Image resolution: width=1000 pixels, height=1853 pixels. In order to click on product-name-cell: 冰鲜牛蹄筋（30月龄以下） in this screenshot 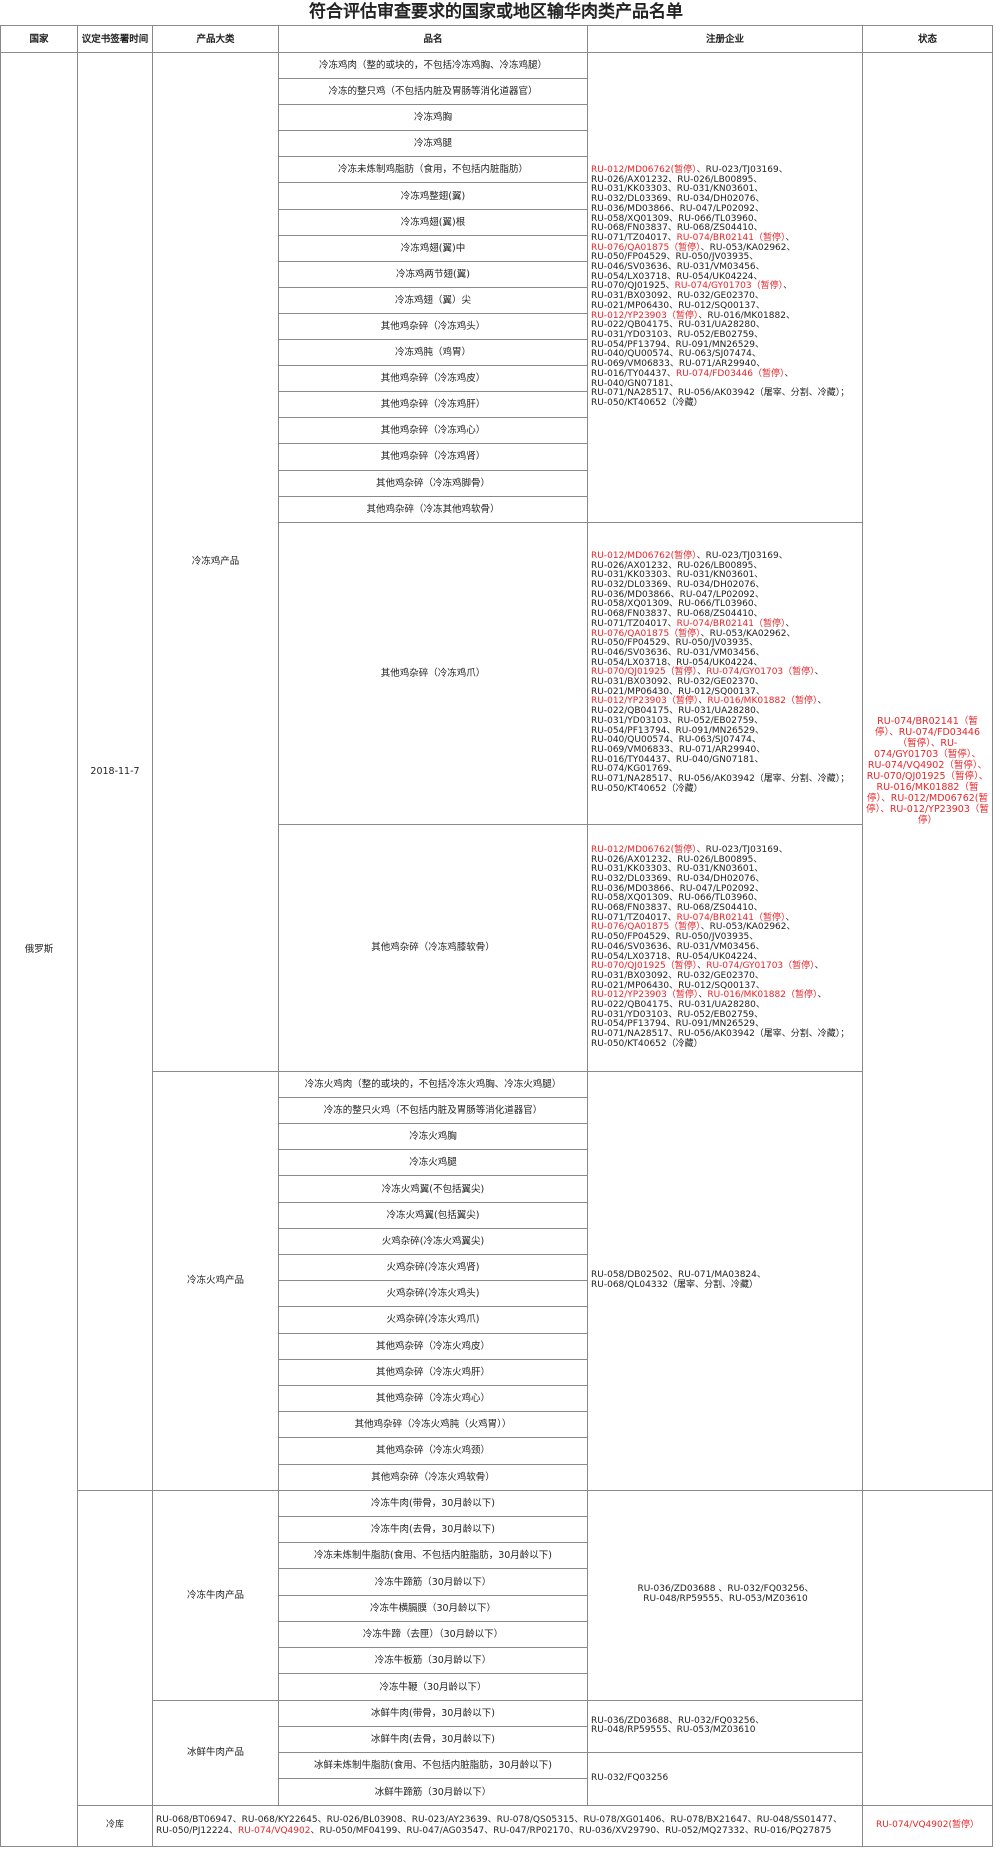, I will do `click(433, 1792)`.